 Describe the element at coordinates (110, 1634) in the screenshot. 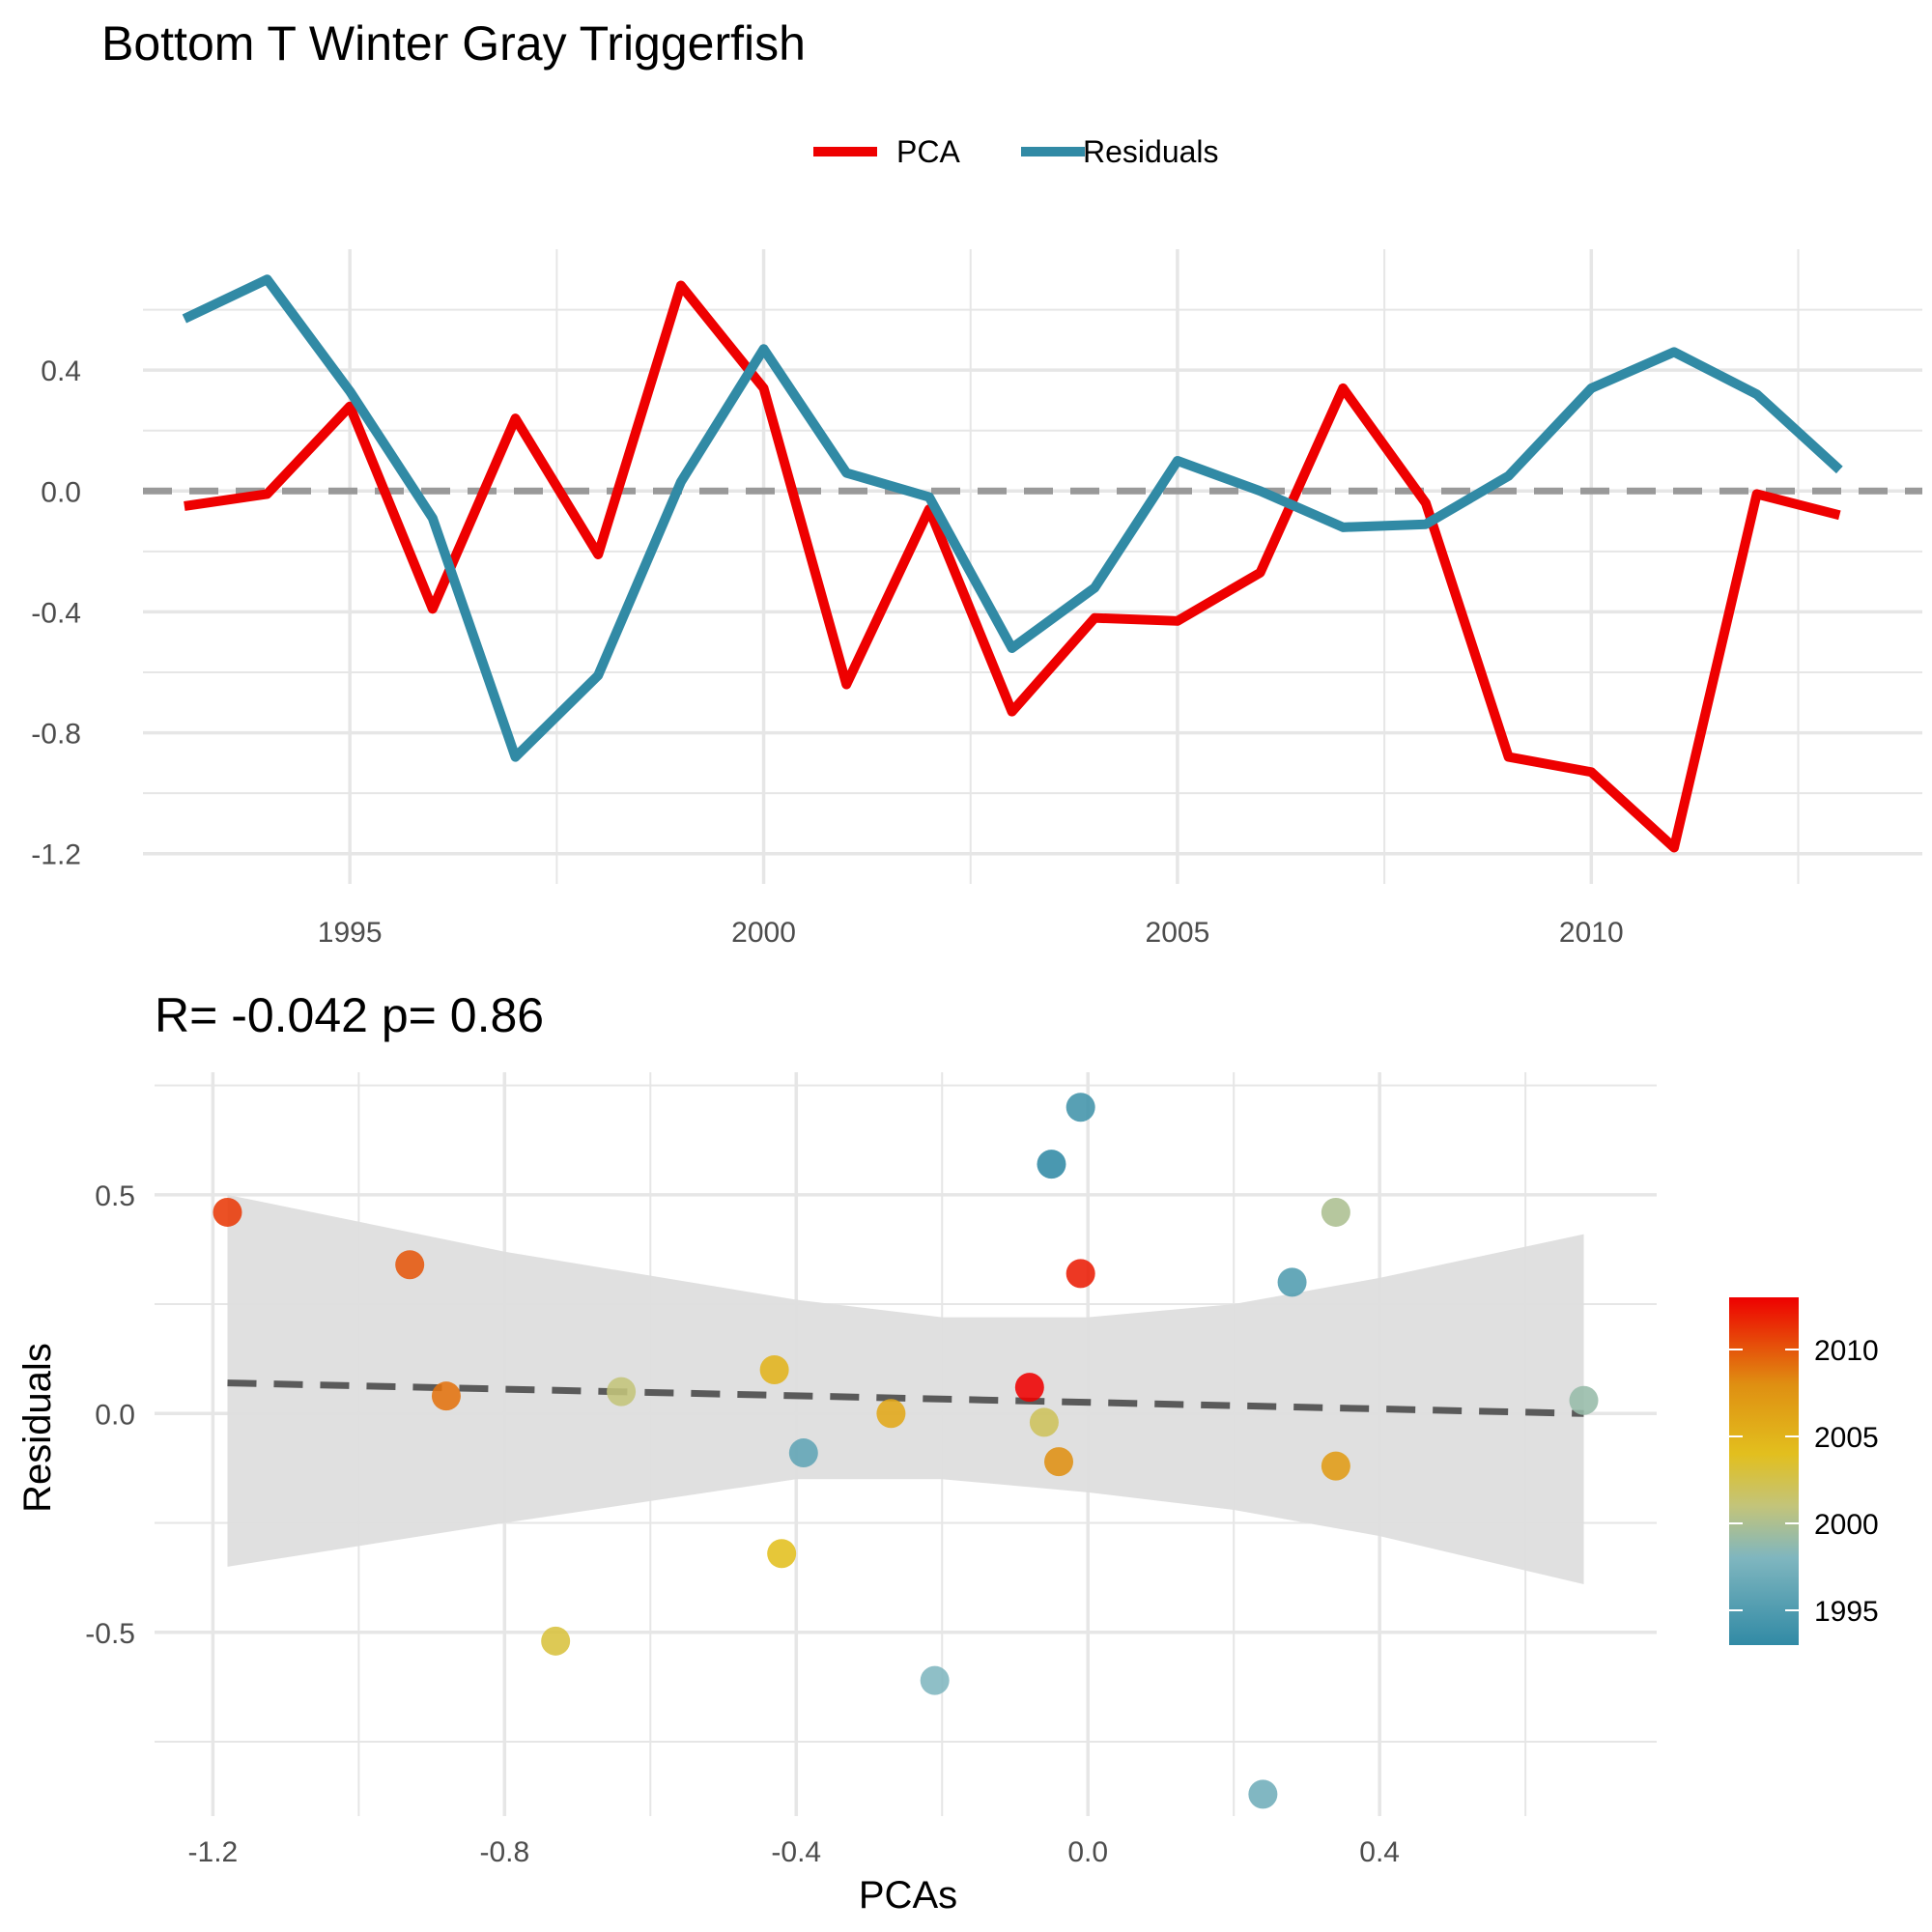

I see `y-tick-label: -0.5` at that location.